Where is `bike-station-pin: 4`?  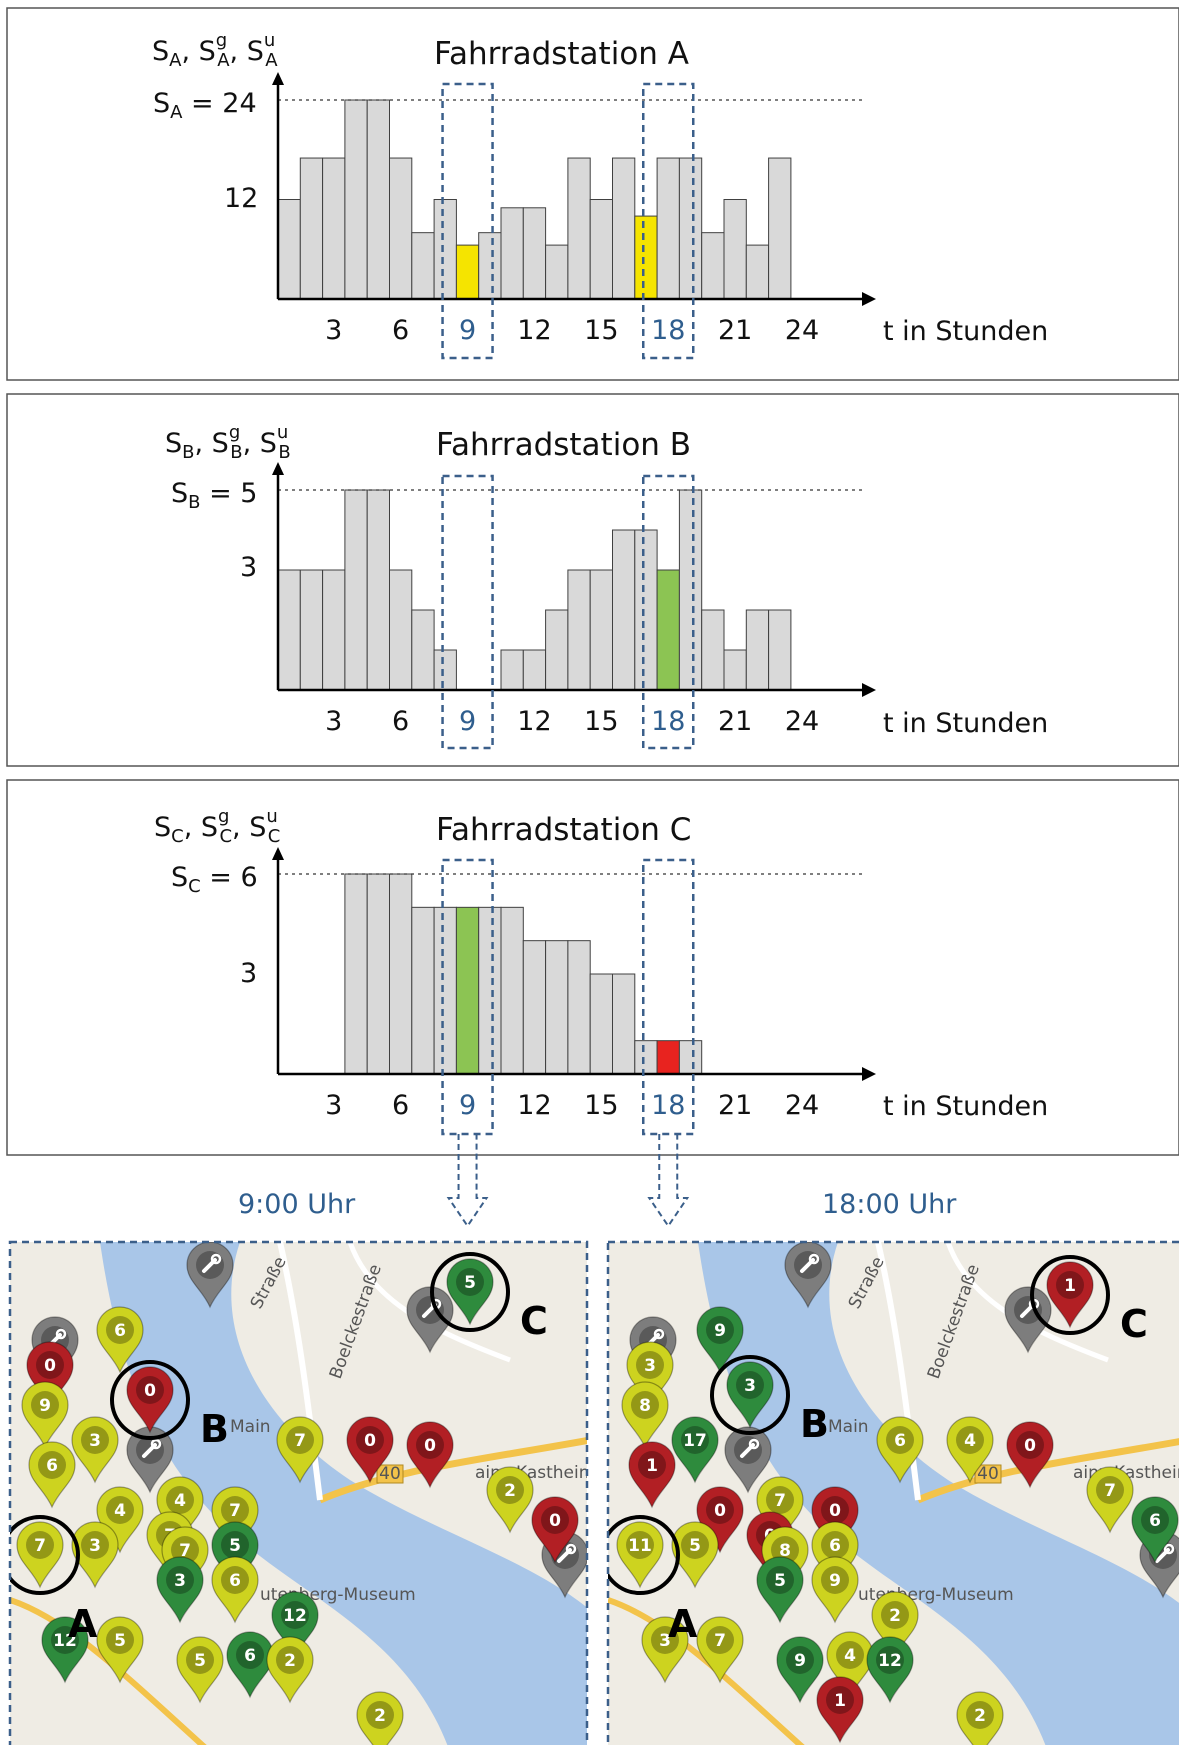
bike-station-pin: 4 is located at coordinates (850, 1665).